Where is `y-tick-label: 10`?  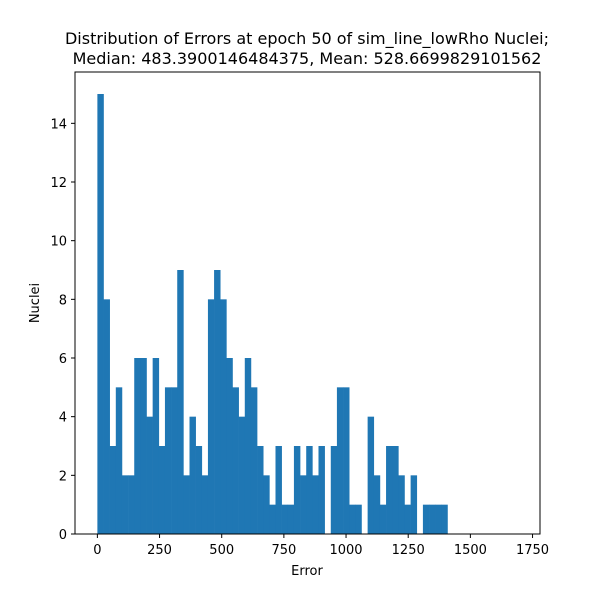 y-tick-label: 10 is located at coordinates (58, 242).